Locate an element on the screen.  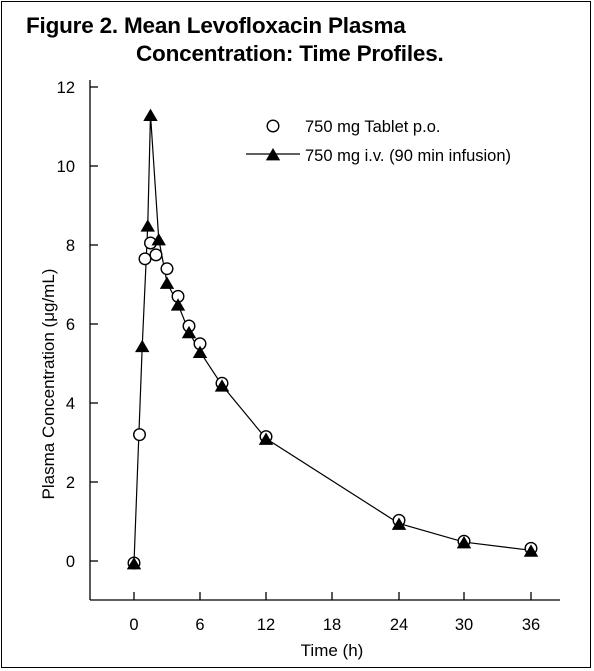
x-axis-title: Time (h) is located at coordinates (332, 650).